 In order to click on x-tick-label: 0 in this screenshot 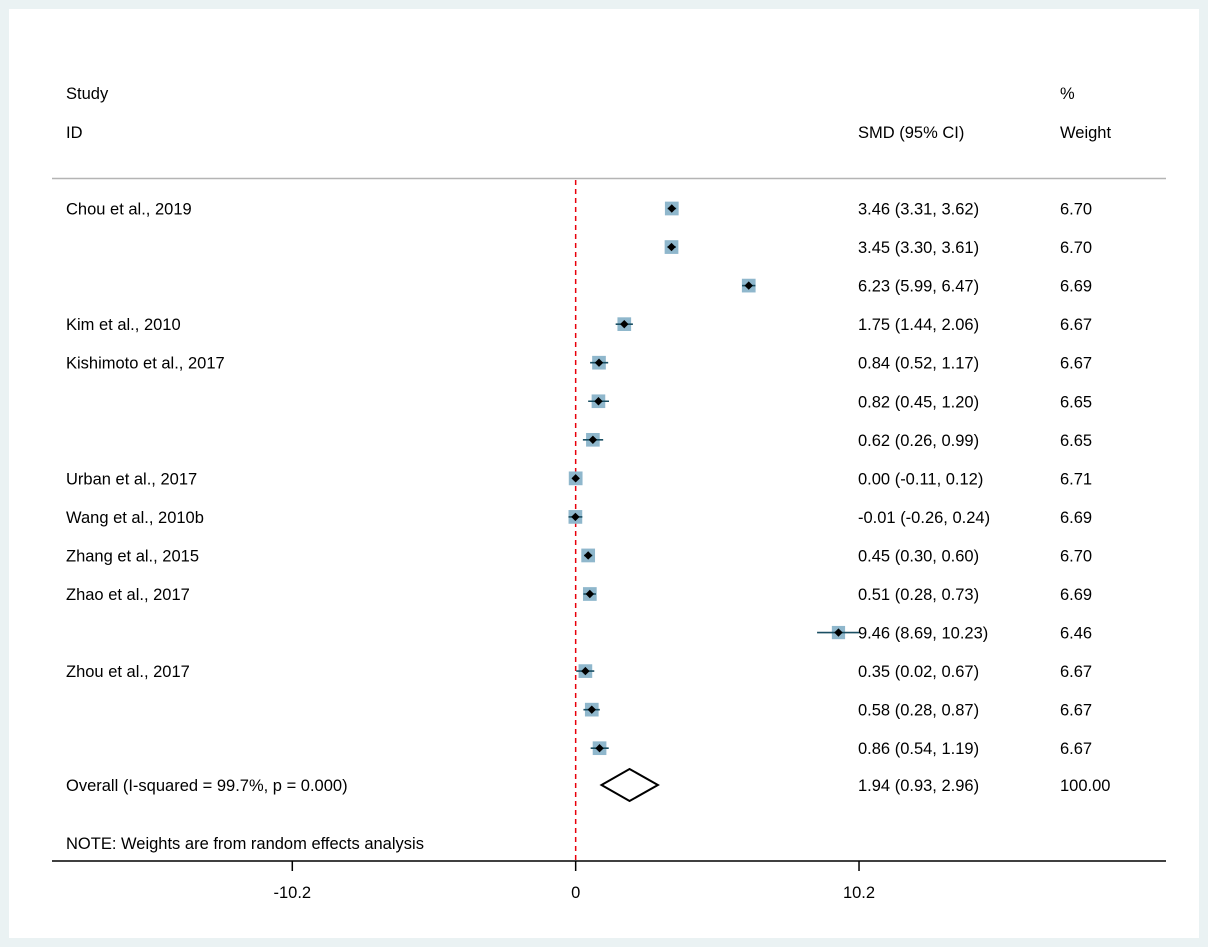, I will do `click(575, 893)`.